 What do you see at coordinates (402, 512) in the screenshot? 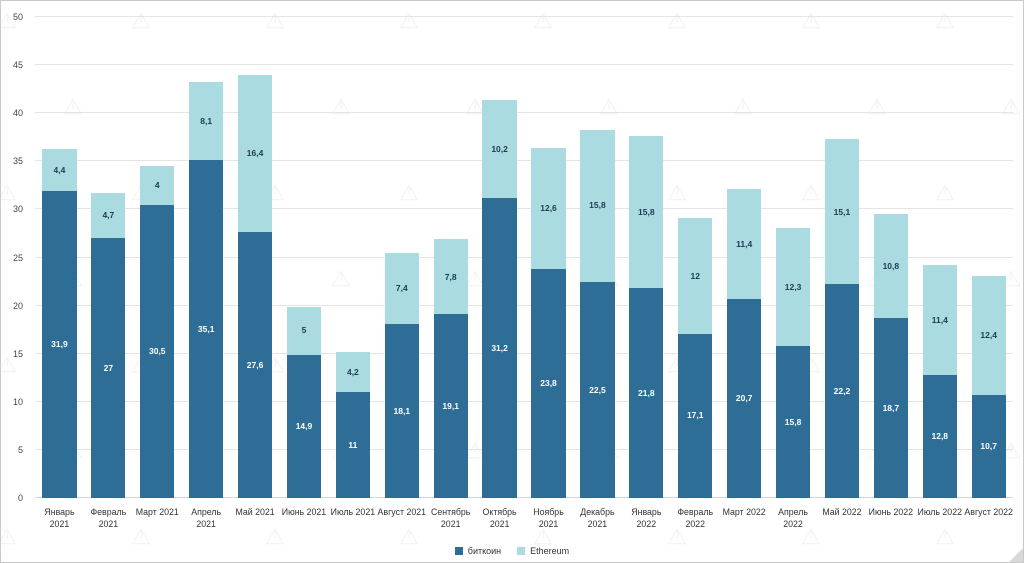
I see `x-tick-label: Август 2021` at bounding box center [402, 512].